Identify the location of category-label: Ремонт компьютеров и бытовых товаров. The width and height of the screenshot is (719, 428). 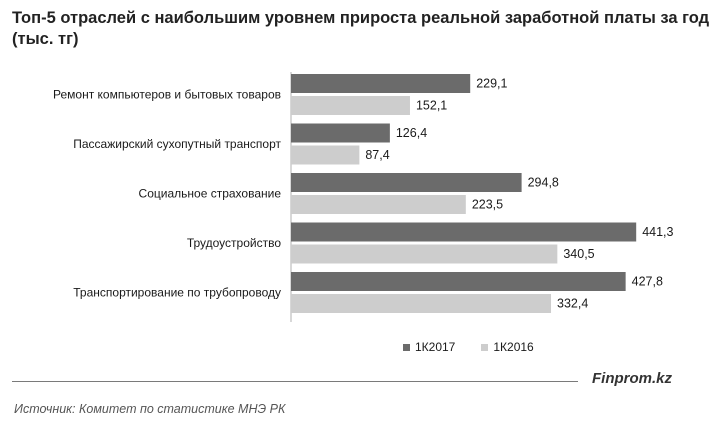
(167, 95).